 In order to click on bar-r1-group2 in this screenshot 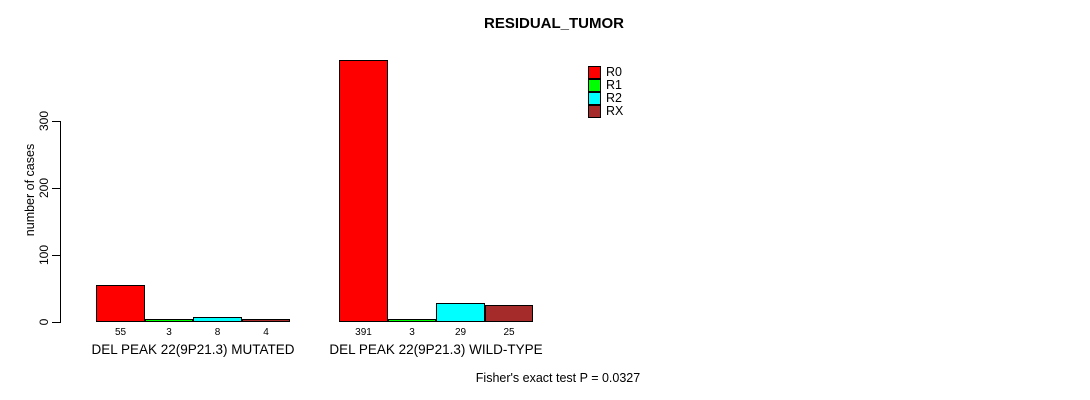, I will do `click(412, 320)`.